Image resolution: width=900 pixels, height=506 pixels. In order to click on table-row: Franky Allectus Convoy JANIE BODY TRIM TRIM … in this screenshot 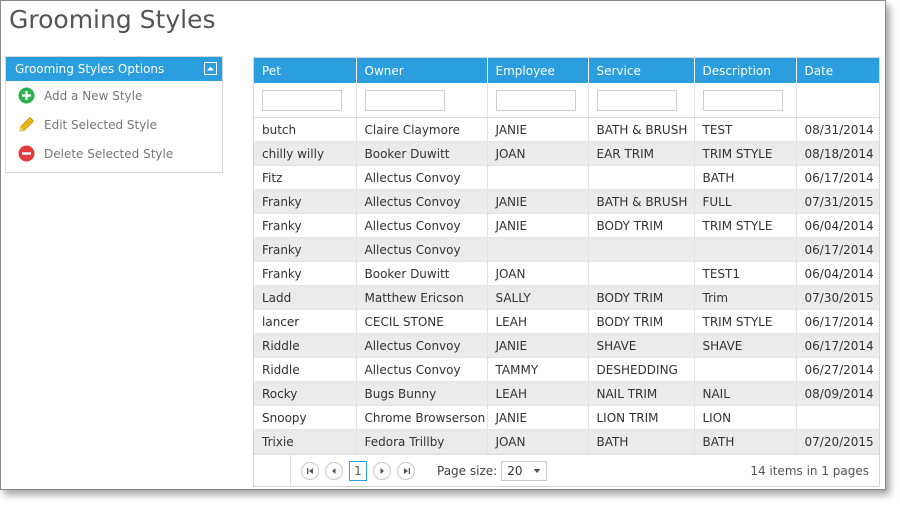, I will do `click(566, 225)`.